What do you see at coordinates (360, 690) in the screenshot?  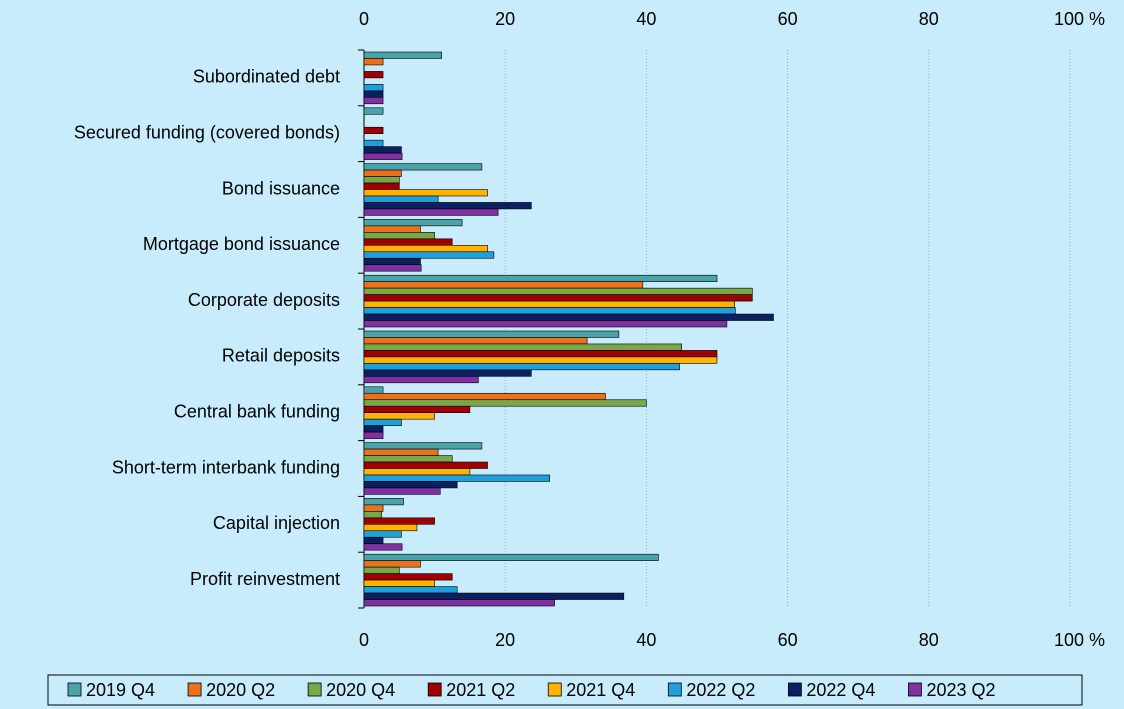 I see `legend-label: 2020 Q4` at bounding box center [360, 690].